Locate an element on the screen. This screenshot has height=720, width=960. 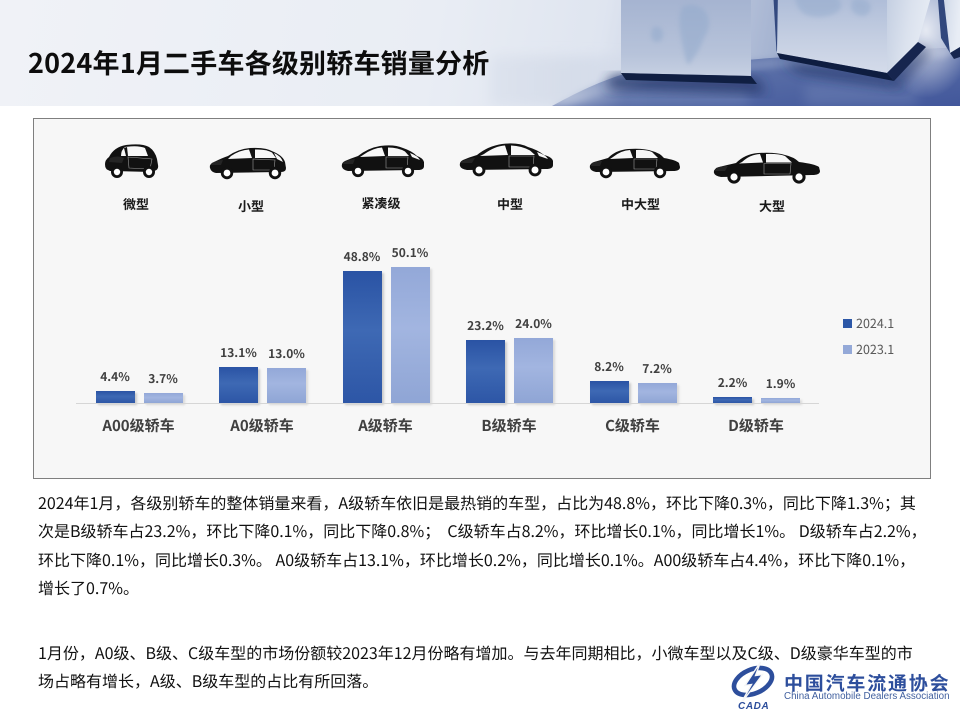
svg-text: CADA is located at coordinates (753, 706).